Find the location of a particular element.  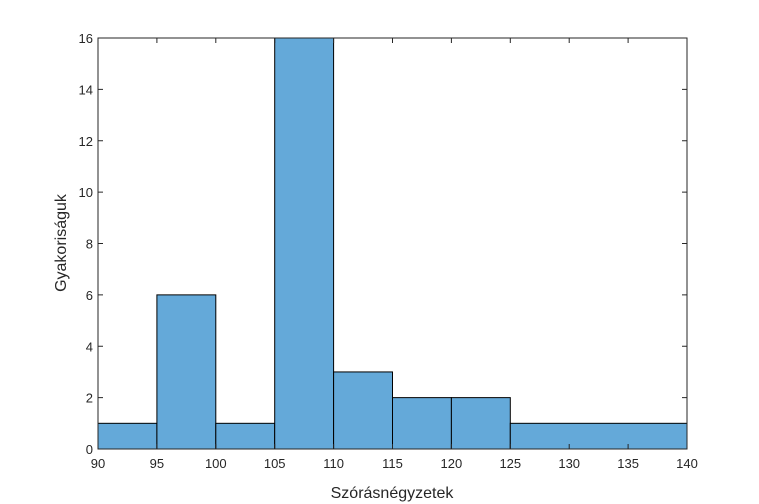

y-tick-label: 10 is located at coordinates (86, 192).